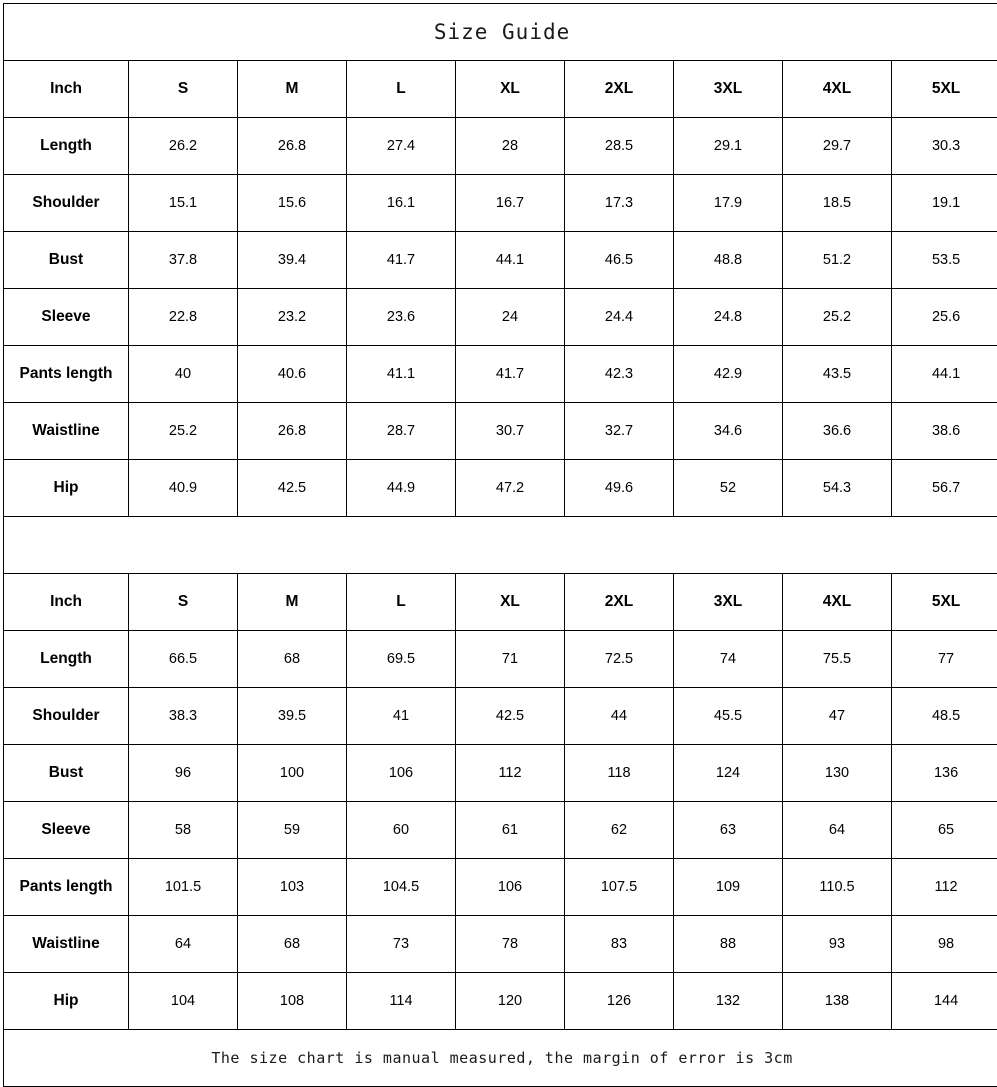 The height and width of the screenshot is (1087, 997). Describe the element at coordinates (837, 488) in the screenshot. I see `measurement-cell: 54.3` at that location.